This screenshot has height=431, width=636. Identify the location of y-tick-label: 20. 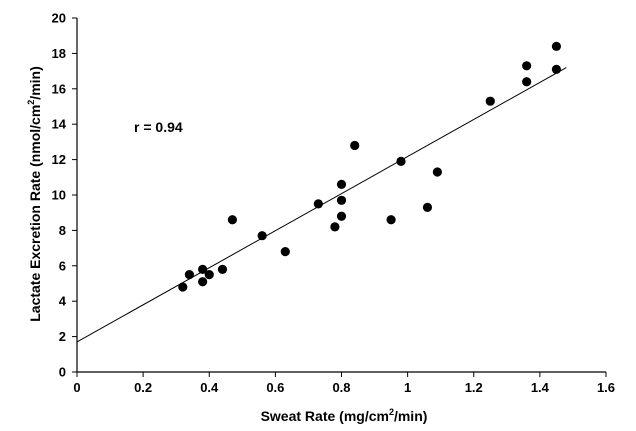
(59, 18).